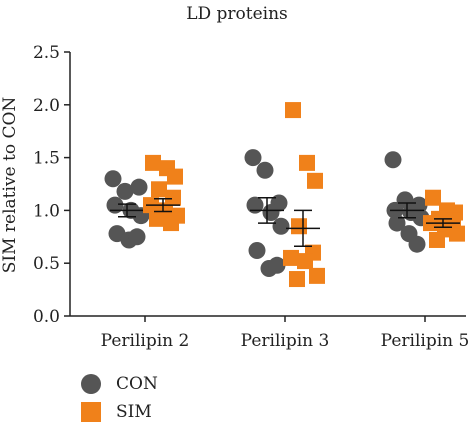  Describe the element at coordinates (237, 14) in the screenshot. I see `chart-title: LD proteins` at that location.